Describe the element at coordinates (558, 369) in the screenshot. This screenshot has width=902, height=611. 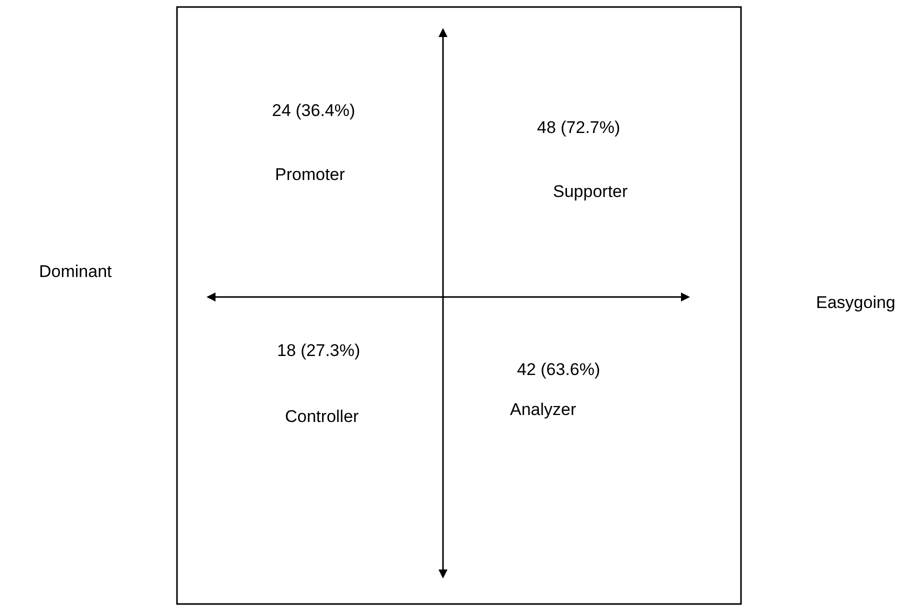
I see `data-label: 42 (63.6%)` at that location.